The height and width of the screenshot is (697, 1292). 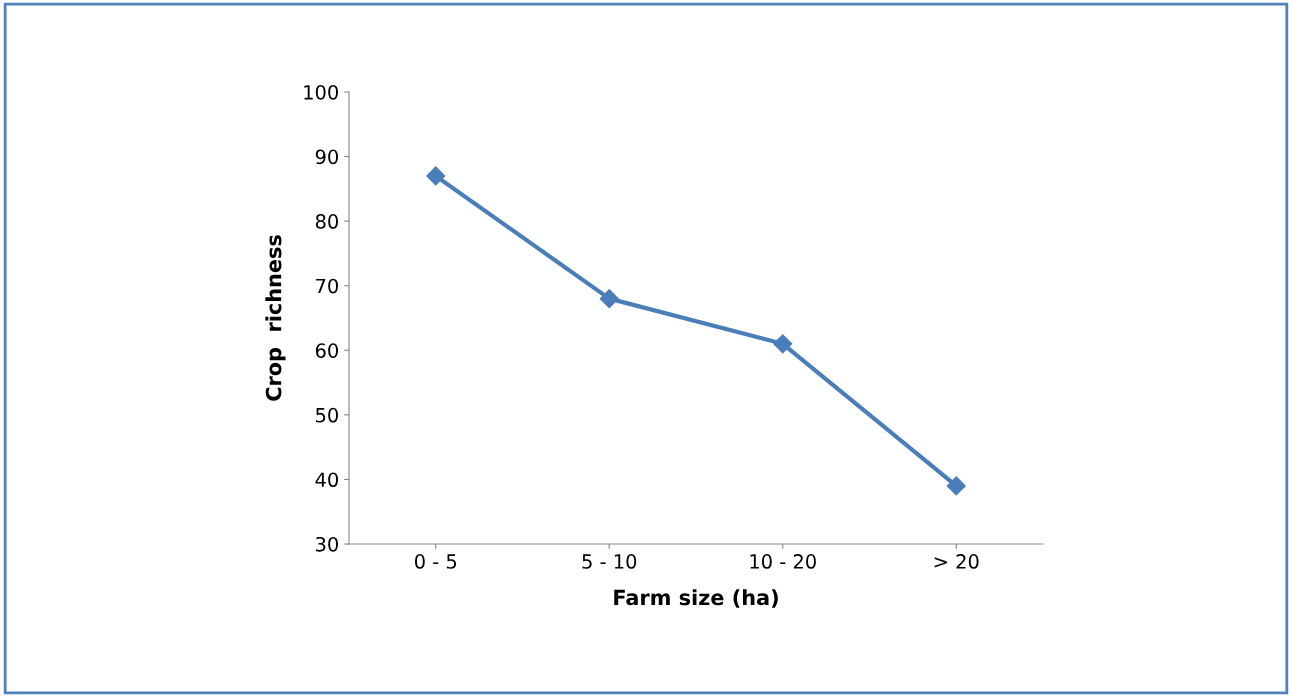 I want to click on y-tick-label: 40, so click(x=326, y=480).